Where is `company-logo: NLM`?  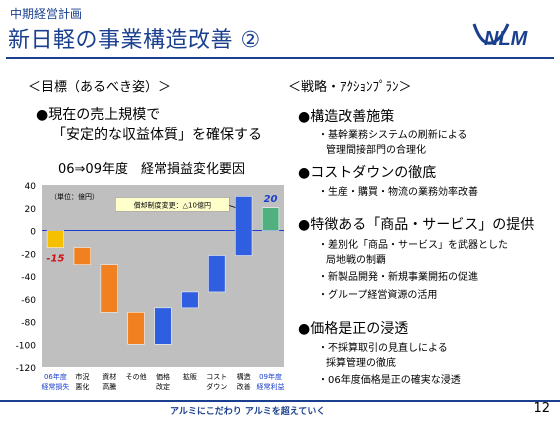 company-logo: NLM is located at coordinates (500, 36).